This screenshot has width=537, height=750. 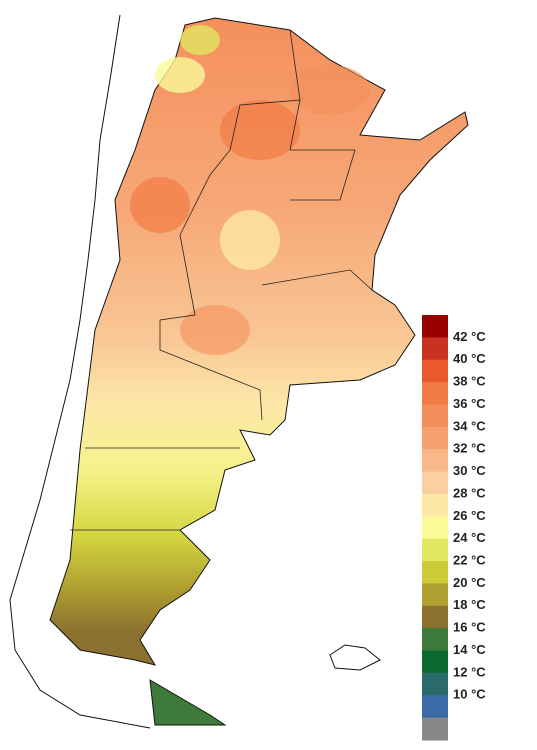 I want to click on tierra-del-fuego, so click(x=188, y=702).